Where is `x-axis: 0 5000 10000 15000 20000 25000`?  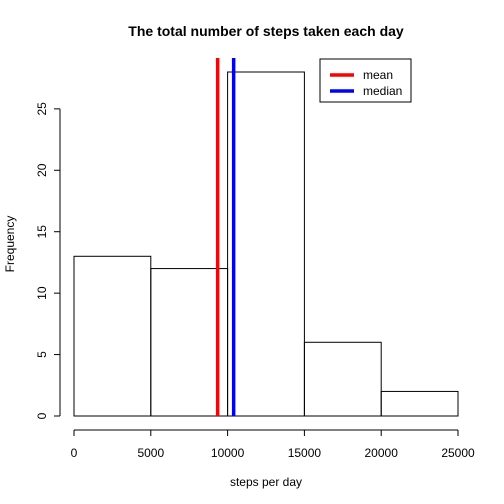
x-axis: 0 5000 10000 15000 20000 25000 is located at coordinates (273, 444).